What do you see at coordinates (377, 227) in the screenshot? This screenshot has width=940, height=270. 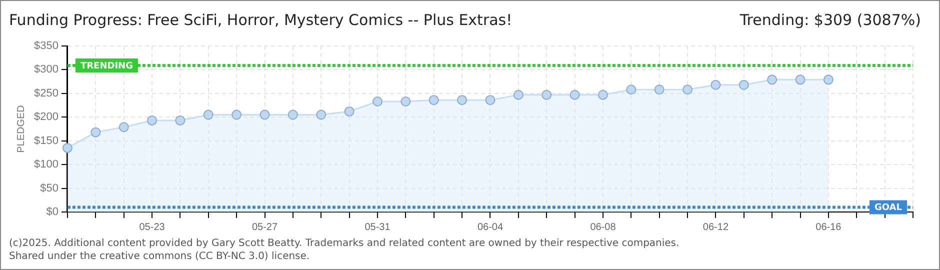 I see `x-tick-label: 05-31` at bounding box center [377, 227].